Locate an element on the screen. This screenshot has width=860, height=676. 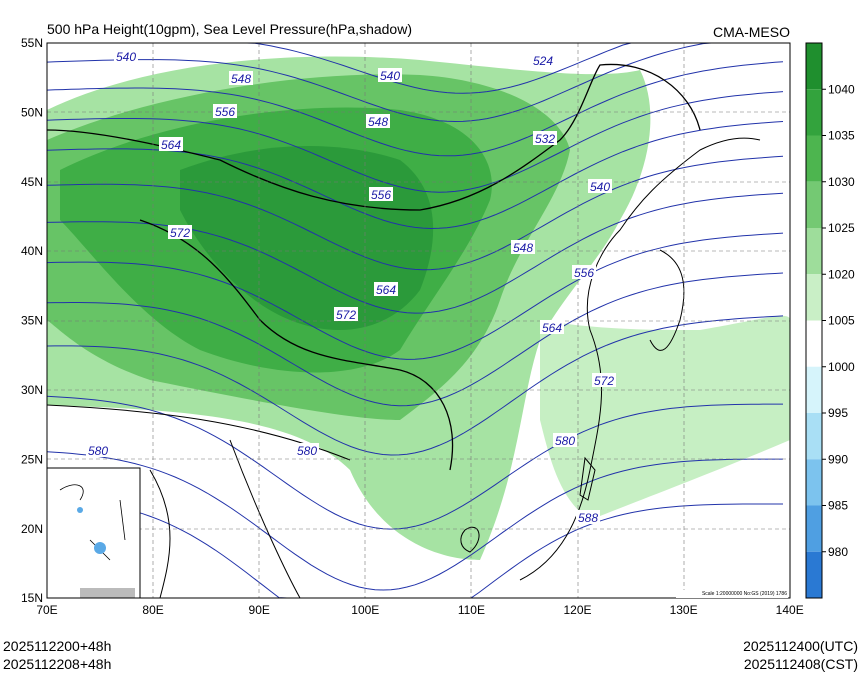
contour-label: 588 is located at coordinates (588, 518).